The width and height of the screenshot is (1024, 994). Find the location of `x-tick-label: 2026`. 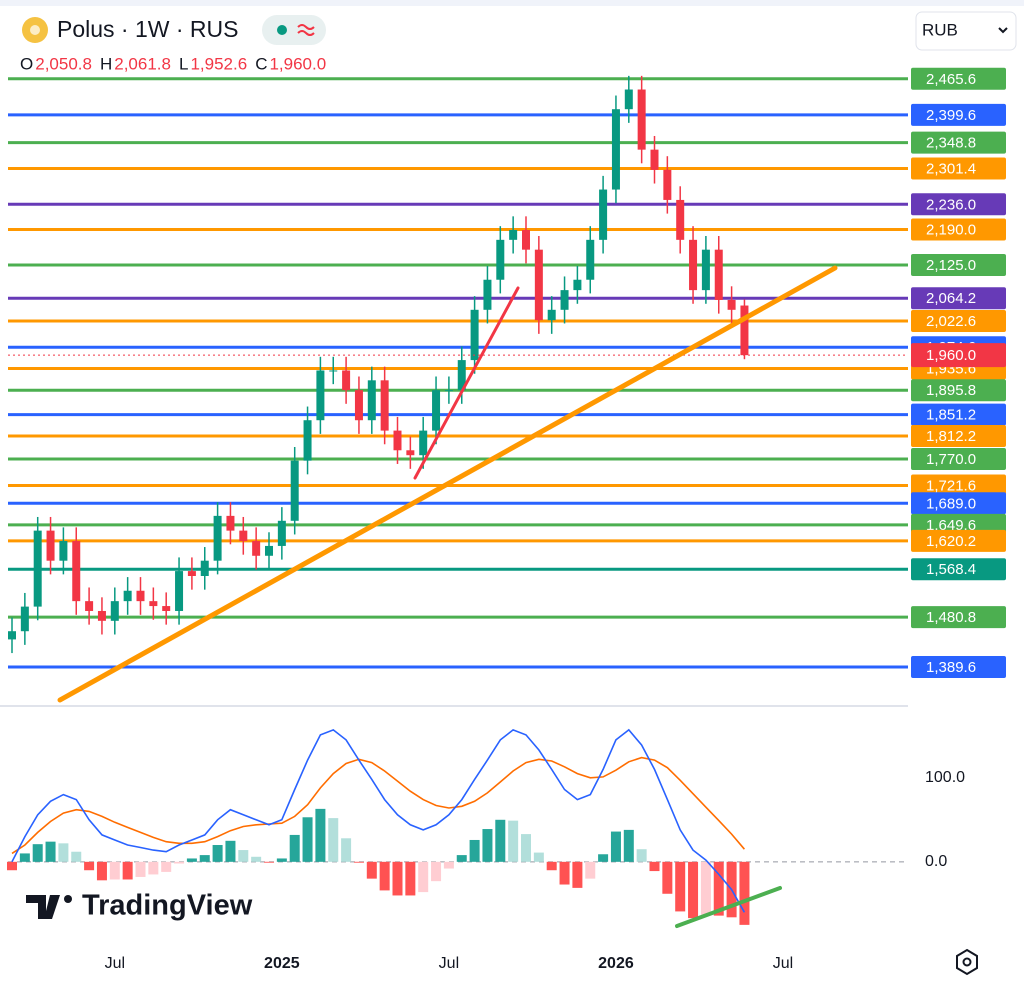

x-tick-label: 2026 is located at coordinates (616, 963).